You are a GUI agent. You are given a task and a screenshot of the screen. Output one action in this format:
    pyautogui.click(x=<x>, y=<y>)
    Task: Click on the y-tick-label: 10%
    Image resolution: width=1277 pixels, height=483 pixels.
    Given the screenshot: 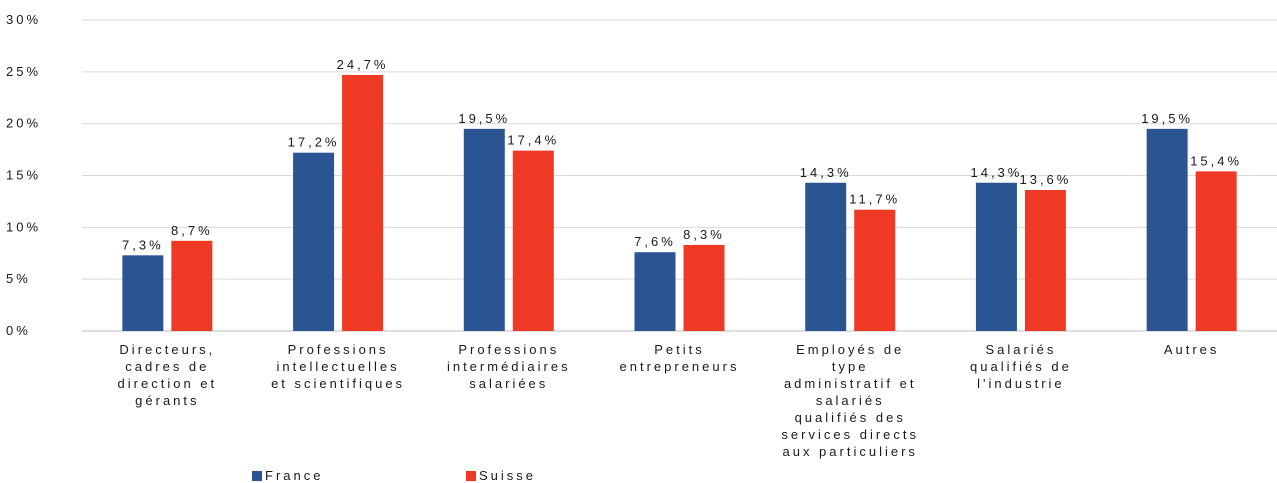 What is the action you would take?
    pyautogui.click(x=23, y=226)
    